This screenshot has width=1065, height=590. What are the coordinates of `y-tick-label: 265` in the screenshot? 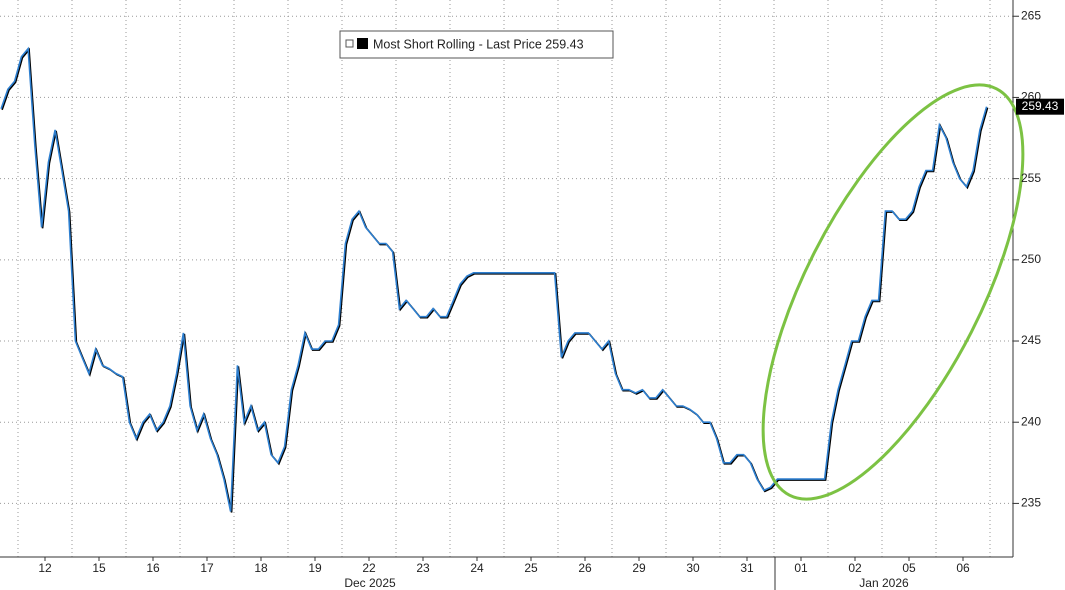 It's located at (1031, 15).